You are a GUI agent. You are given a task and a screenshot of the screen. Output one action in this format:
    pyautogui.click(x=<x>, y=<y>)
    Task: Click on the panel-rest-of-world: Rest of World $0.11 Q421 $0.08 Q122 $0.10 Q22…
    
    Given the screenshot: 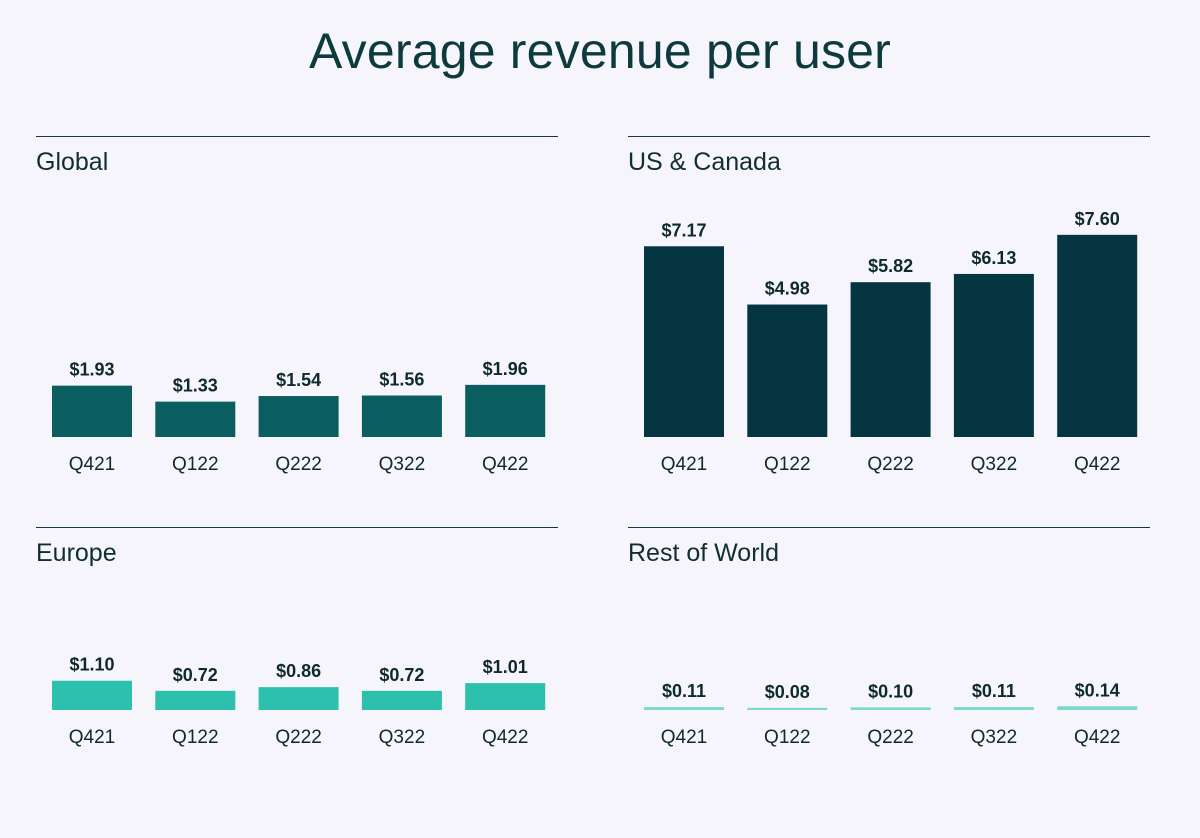 What is the action you would take?
    pyautogui.click(x=889, y=642)
    